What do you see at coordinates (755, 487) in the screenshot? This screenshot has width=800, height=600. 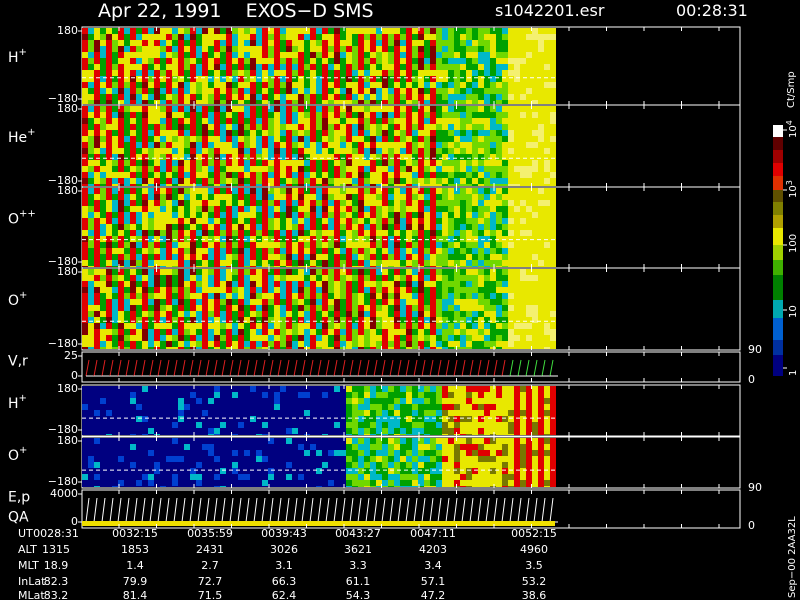 I see `right-tick-label: 90` at bounding box center [755, 487].